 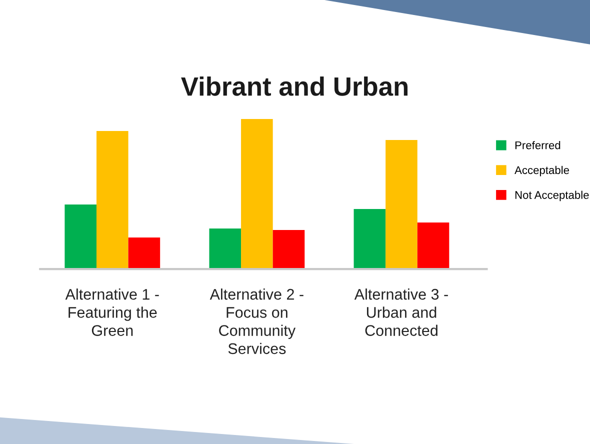 I want to click on x-tick-label: Alternative 2 - Focus on Community Services, so click(x=257, y=321).